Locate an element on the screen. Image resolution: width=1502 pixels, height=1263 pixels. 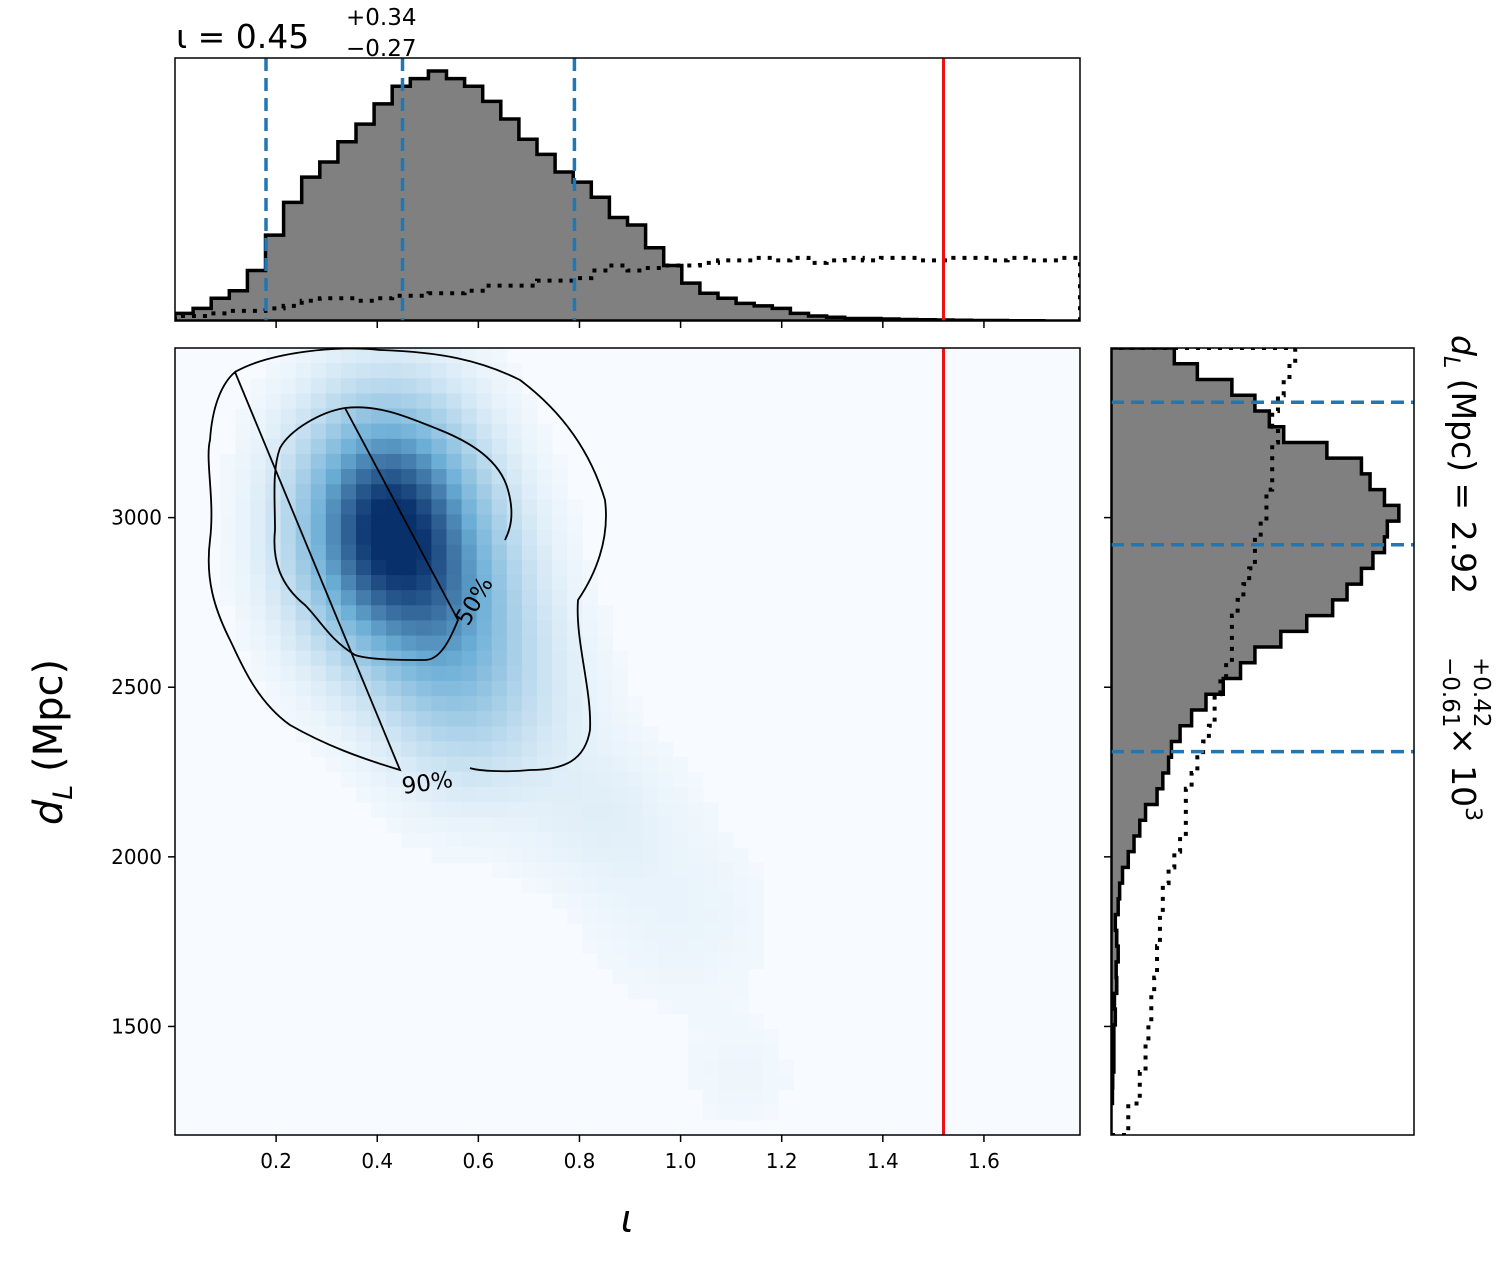
x-tick-label: 0.8 is located at coordinates (580, 1161).